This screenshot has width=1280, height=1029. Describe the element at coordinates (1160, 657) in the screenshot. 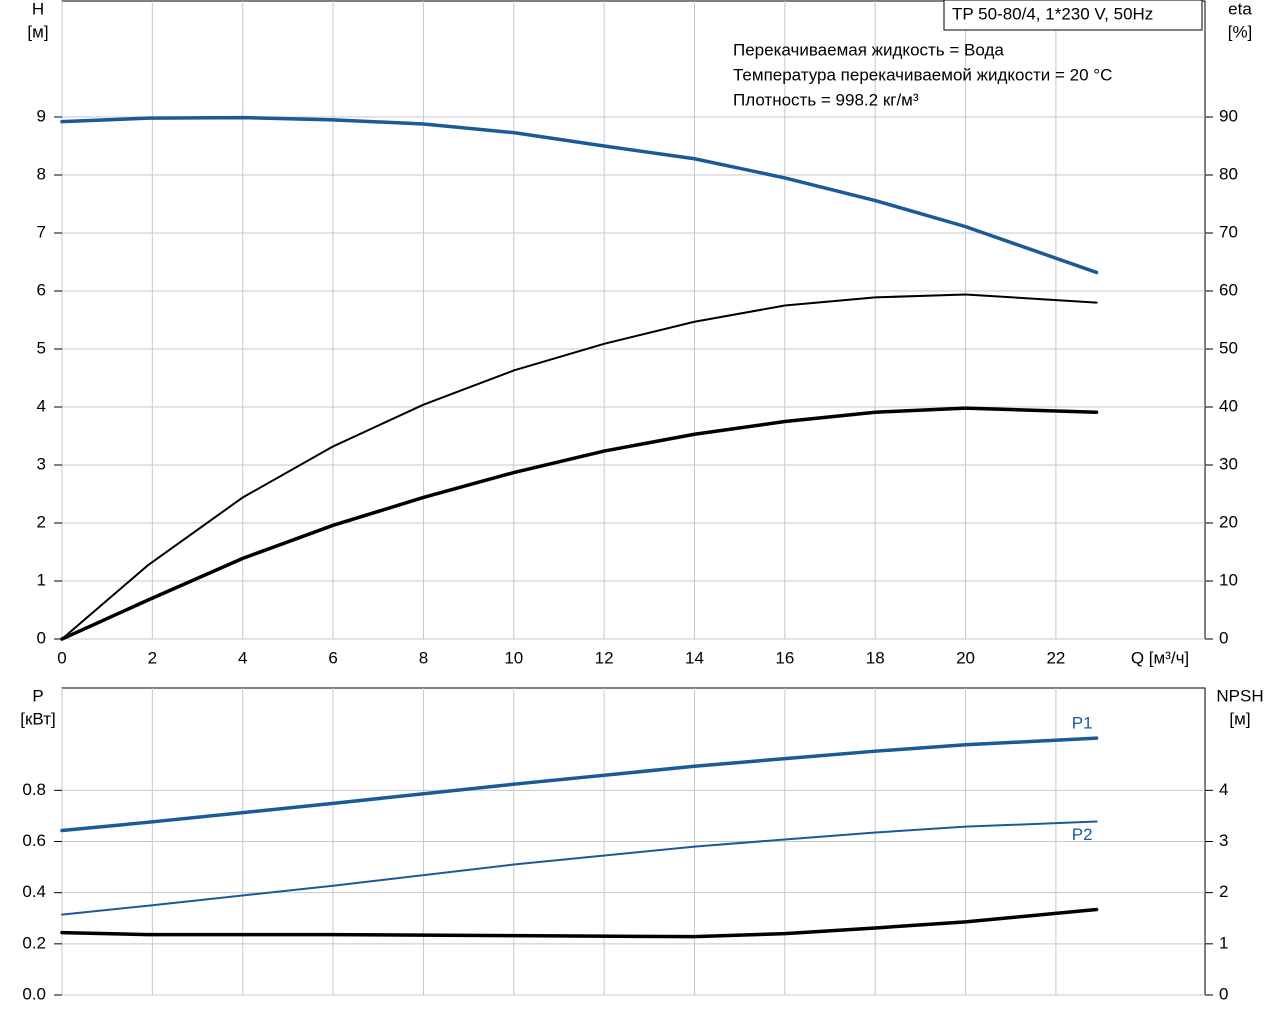

I see `x-axis-label: Q [м³/ч]` at that location.